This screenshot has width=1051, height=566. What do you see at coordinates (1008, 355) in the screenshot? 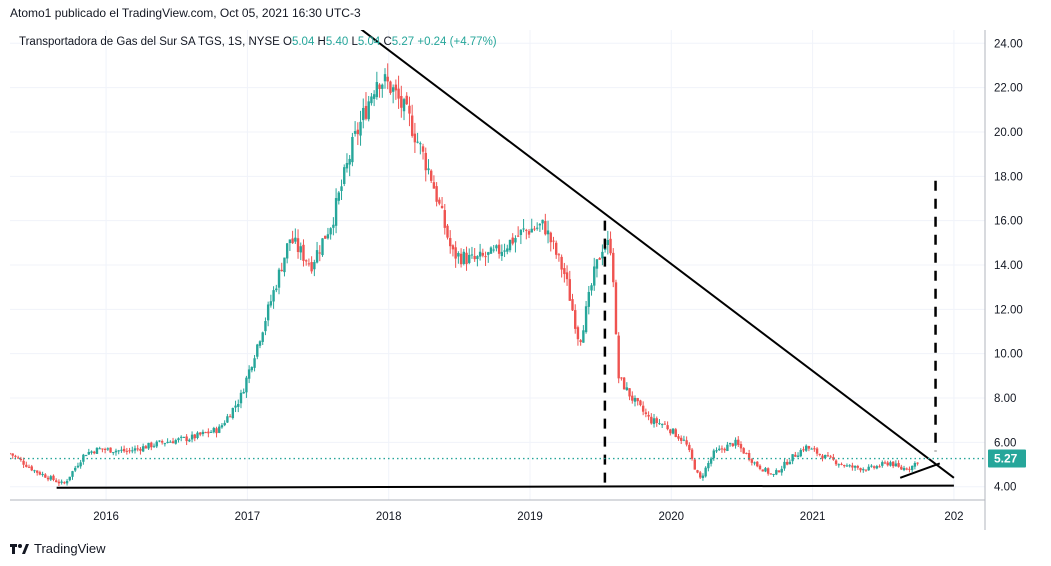
I see `y-tick-label: 10.00` at bounding box center [1008, 355].